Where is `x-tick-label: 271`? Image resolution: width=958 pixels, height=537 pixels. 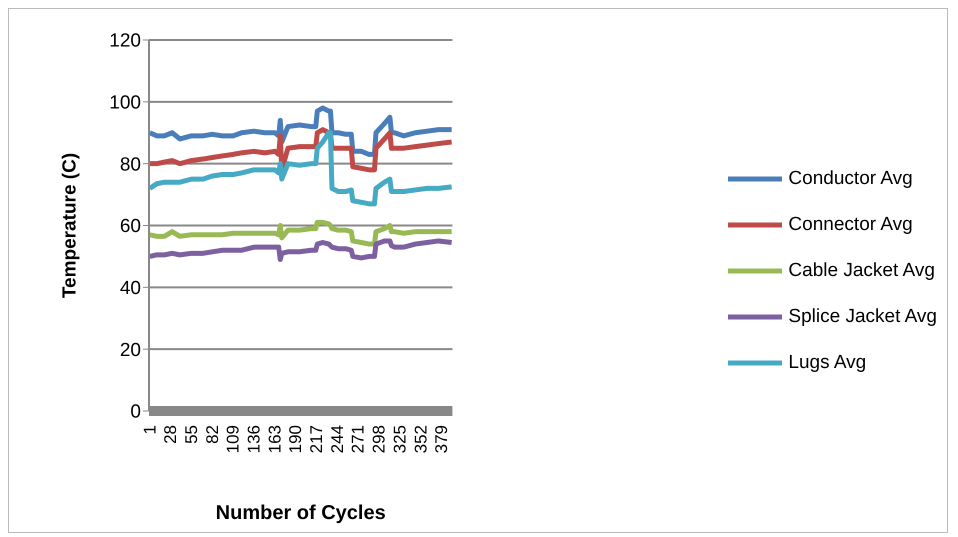 x-tick-label: 271 is located at coordinates (358, 439).